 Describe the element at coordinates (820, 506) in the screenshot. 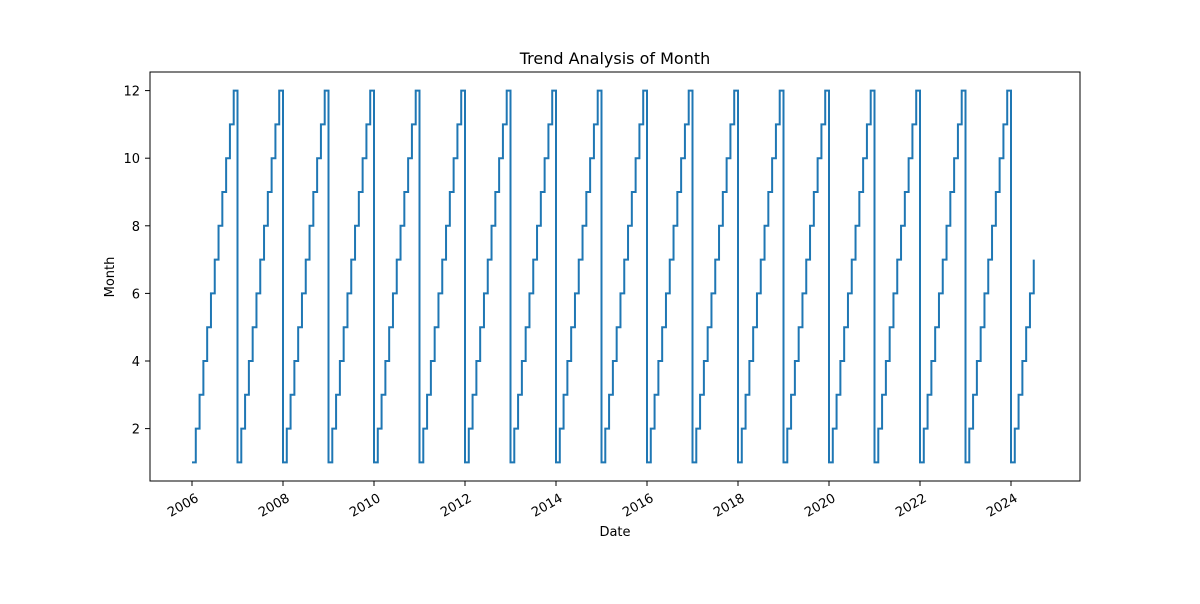

I see `x-tick-label: 2020` at that location.